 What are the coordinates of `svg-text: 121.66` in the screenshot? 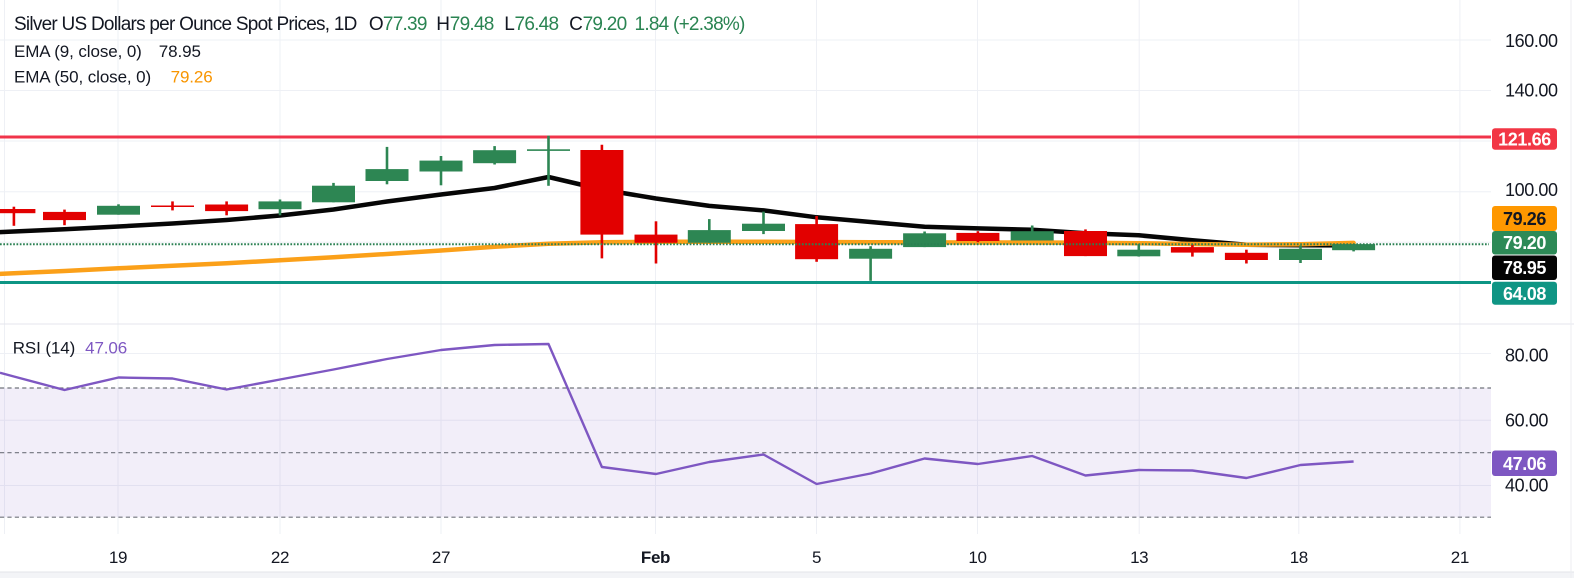 It's located at (1524, 139).